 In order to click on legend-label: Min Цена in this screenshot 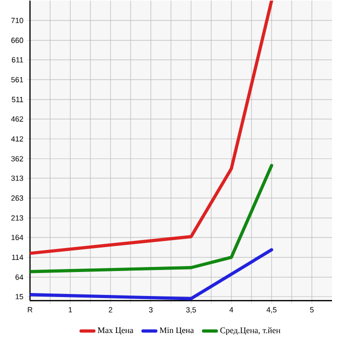, I will do `click(177, 332)`.